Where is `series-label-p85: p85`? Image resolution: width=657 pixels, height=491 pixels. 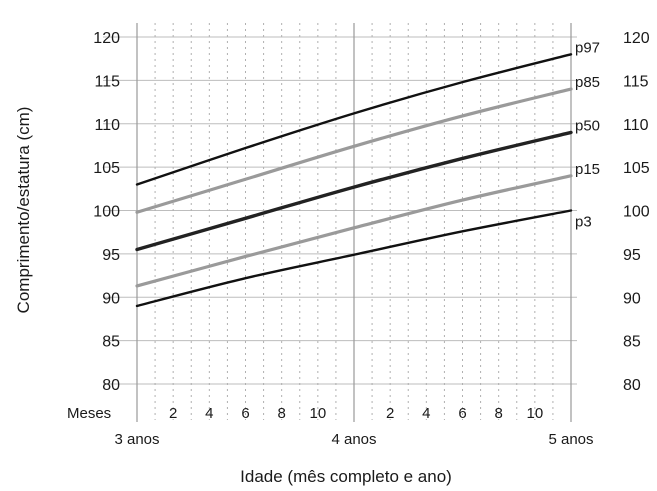 series-label-p85: p85 is located at coordinates (587, 82).